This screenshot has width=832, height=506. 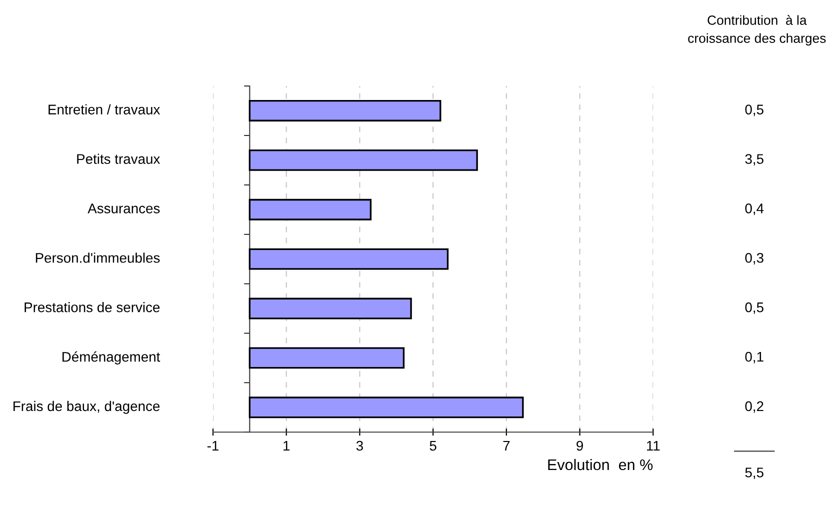 What do you see at coordinates (433, 445) in the screenshot?
I see `x-tick-label: 5` at bounding box center [433, 445].